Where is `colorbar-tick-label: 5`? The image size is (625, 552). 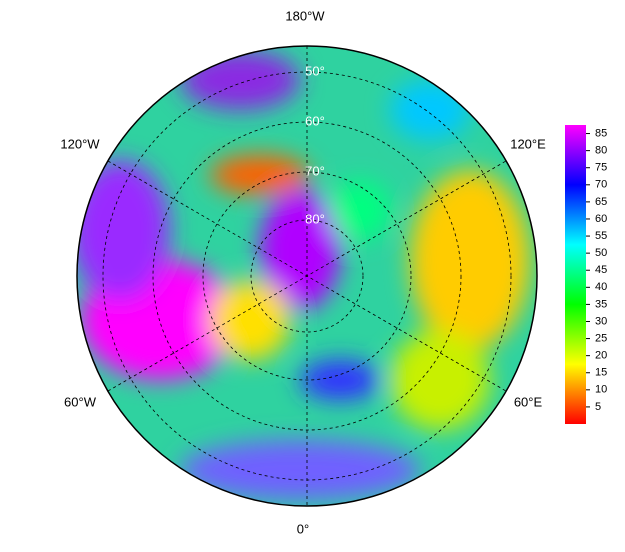 colorbar-tick-label: 5 is located at coordinates (598, 407).